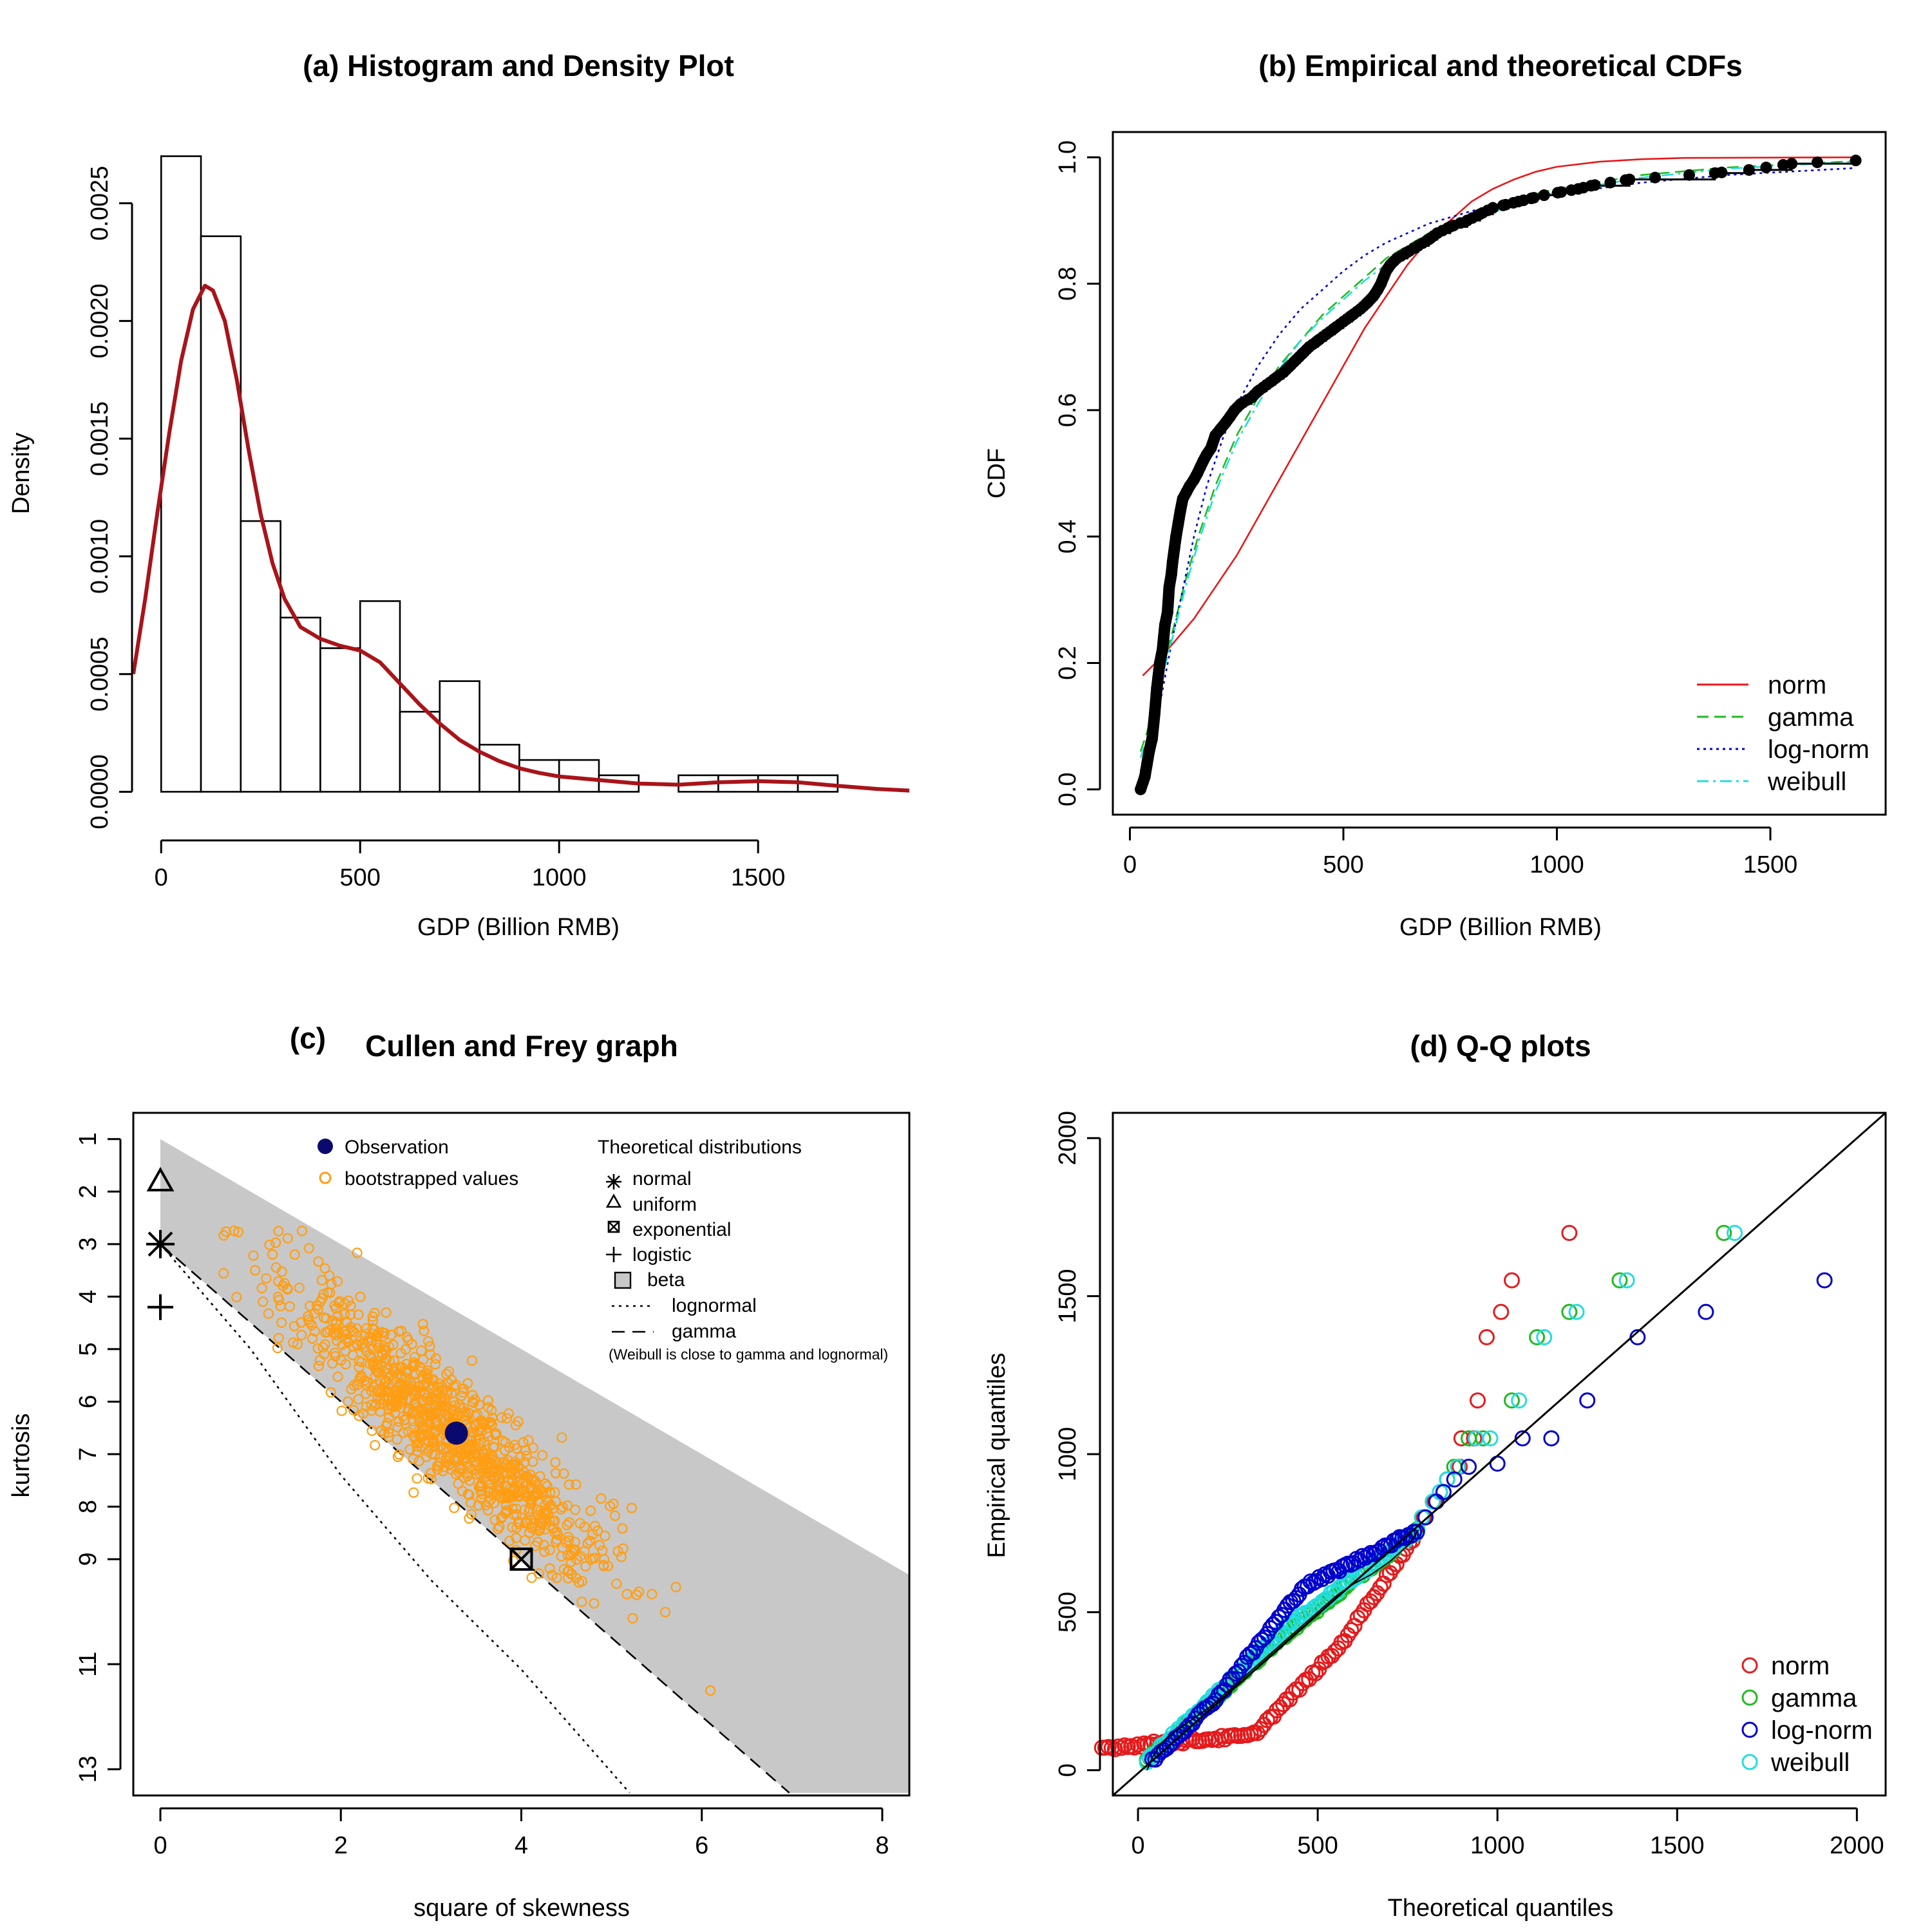 The height and width of the screenshot is (1932, 1932). What do you see at coordinates (704, 1331) in the screenshot?
I see `legend-gamma-label: gamma` at bounding box center [704, 1331].